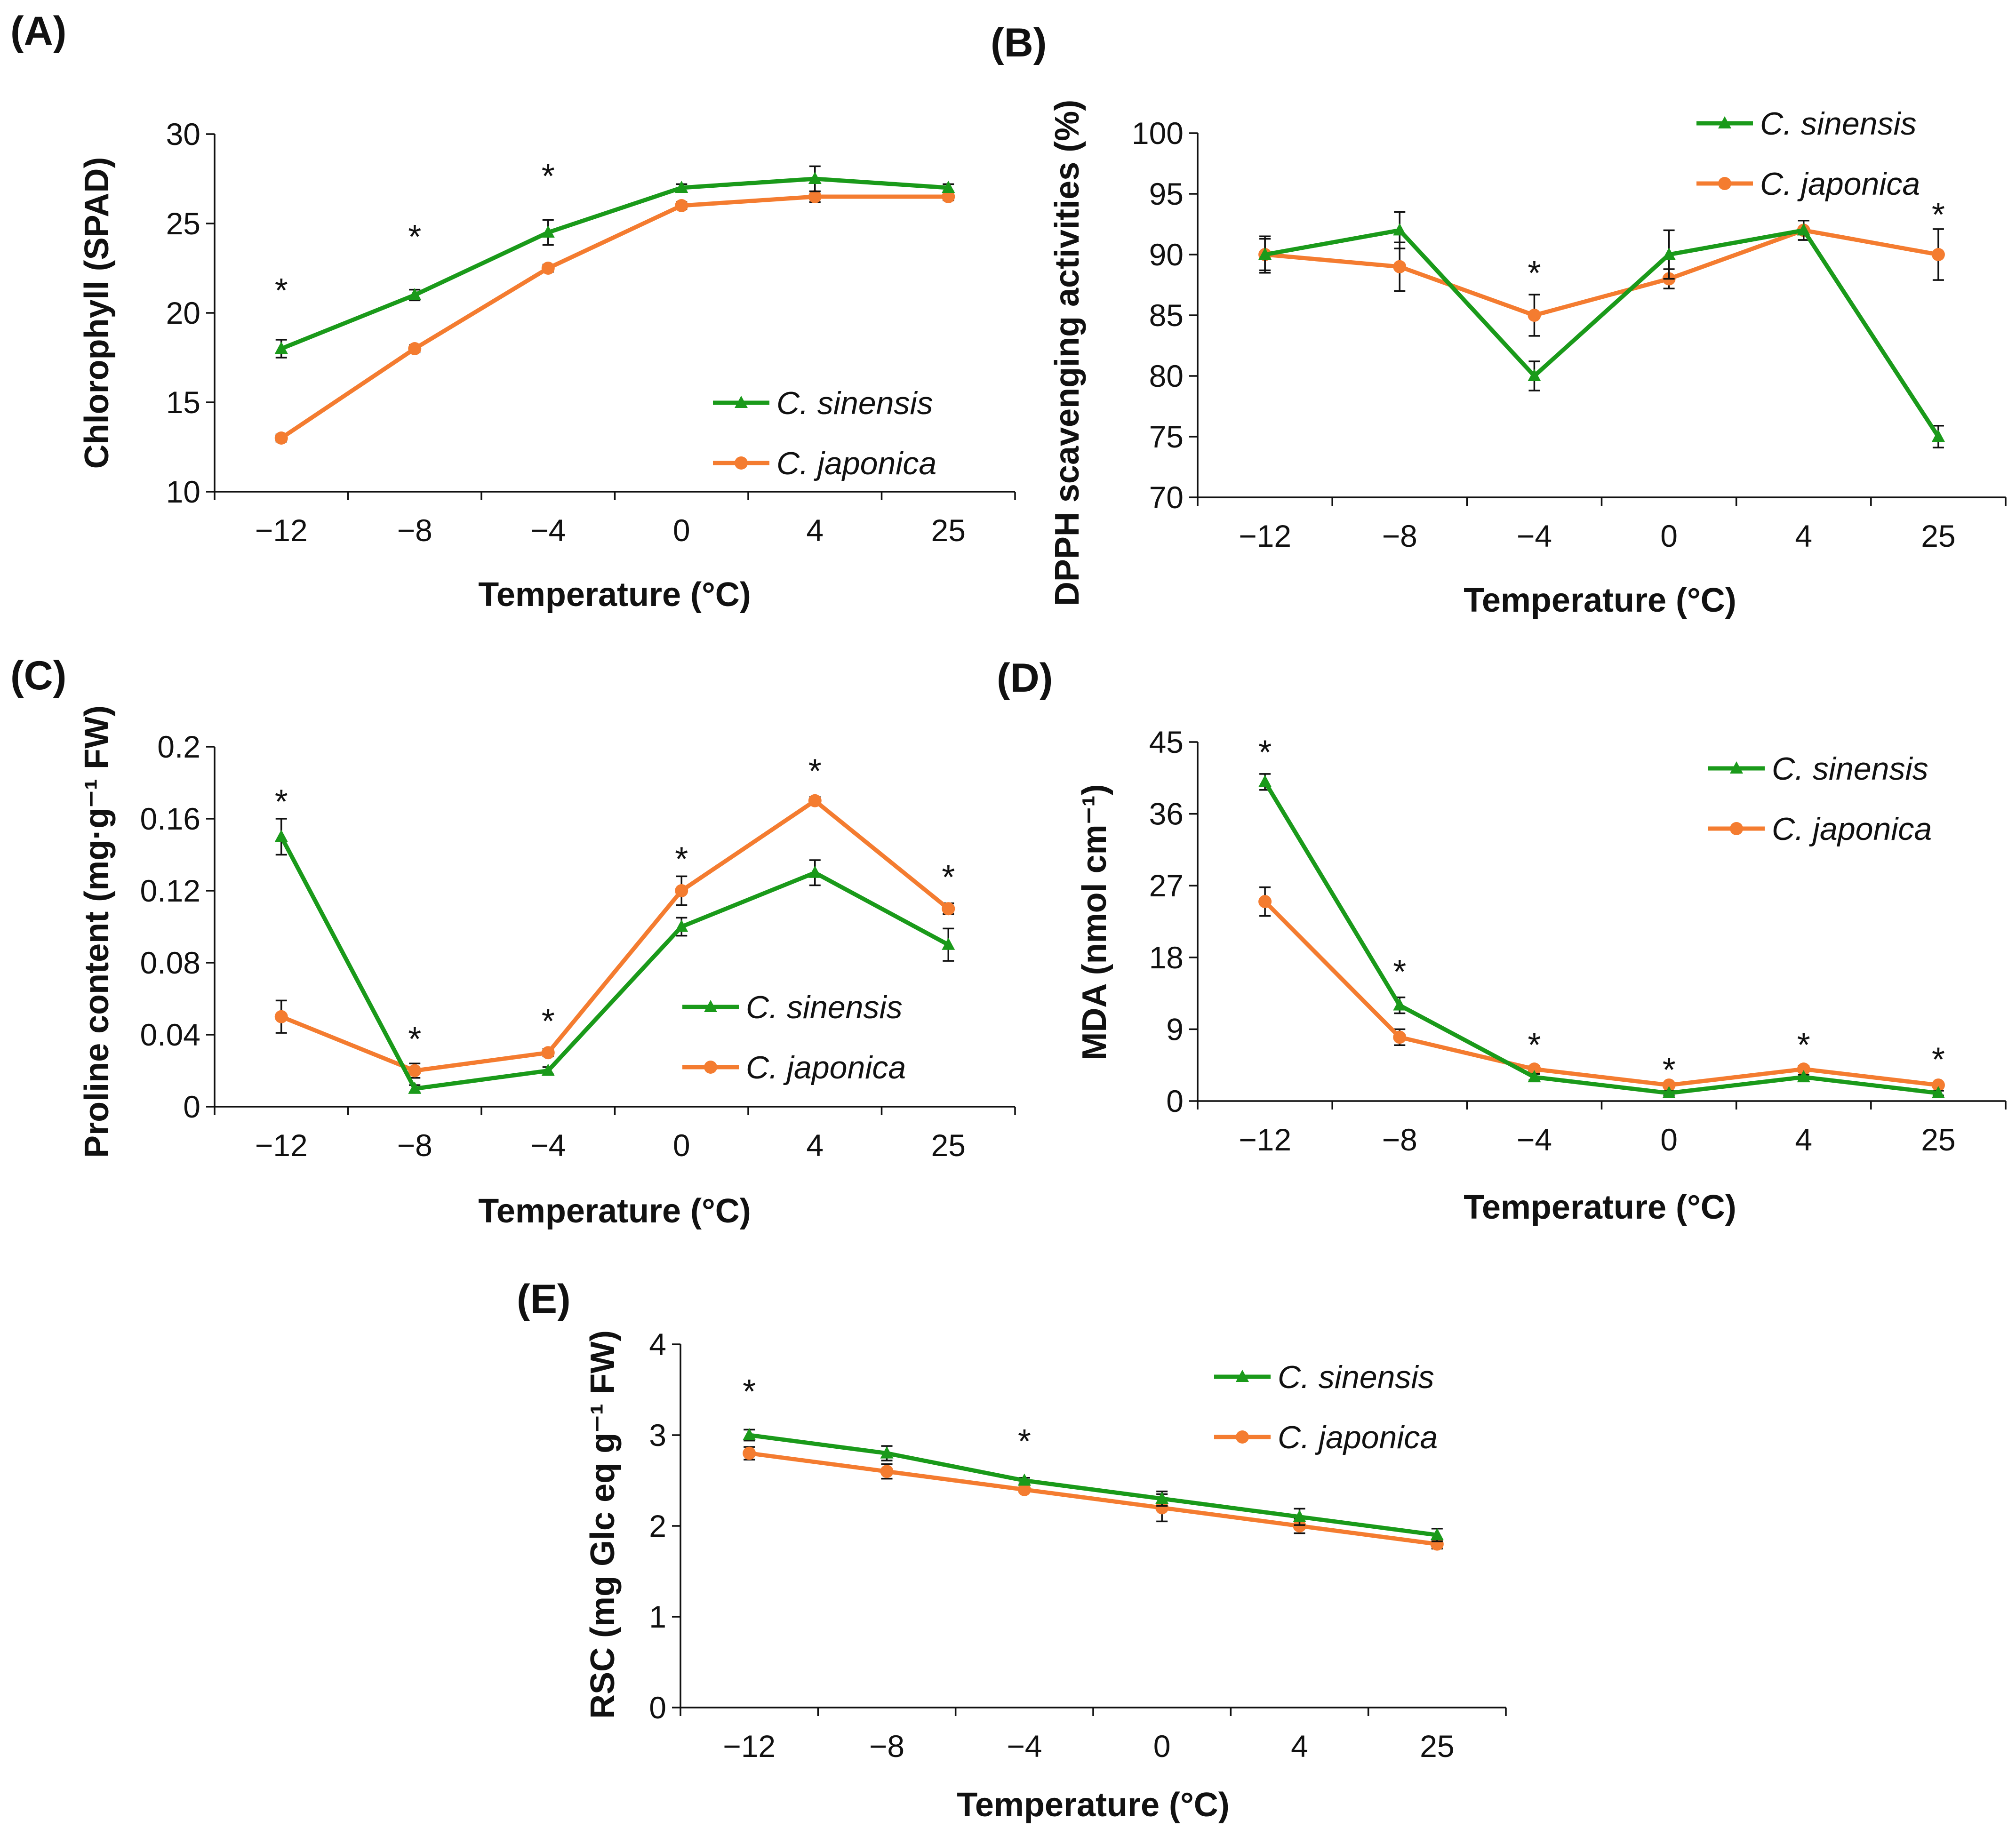  I want to click on y-tick-label: 0.08, so click(170, 962).